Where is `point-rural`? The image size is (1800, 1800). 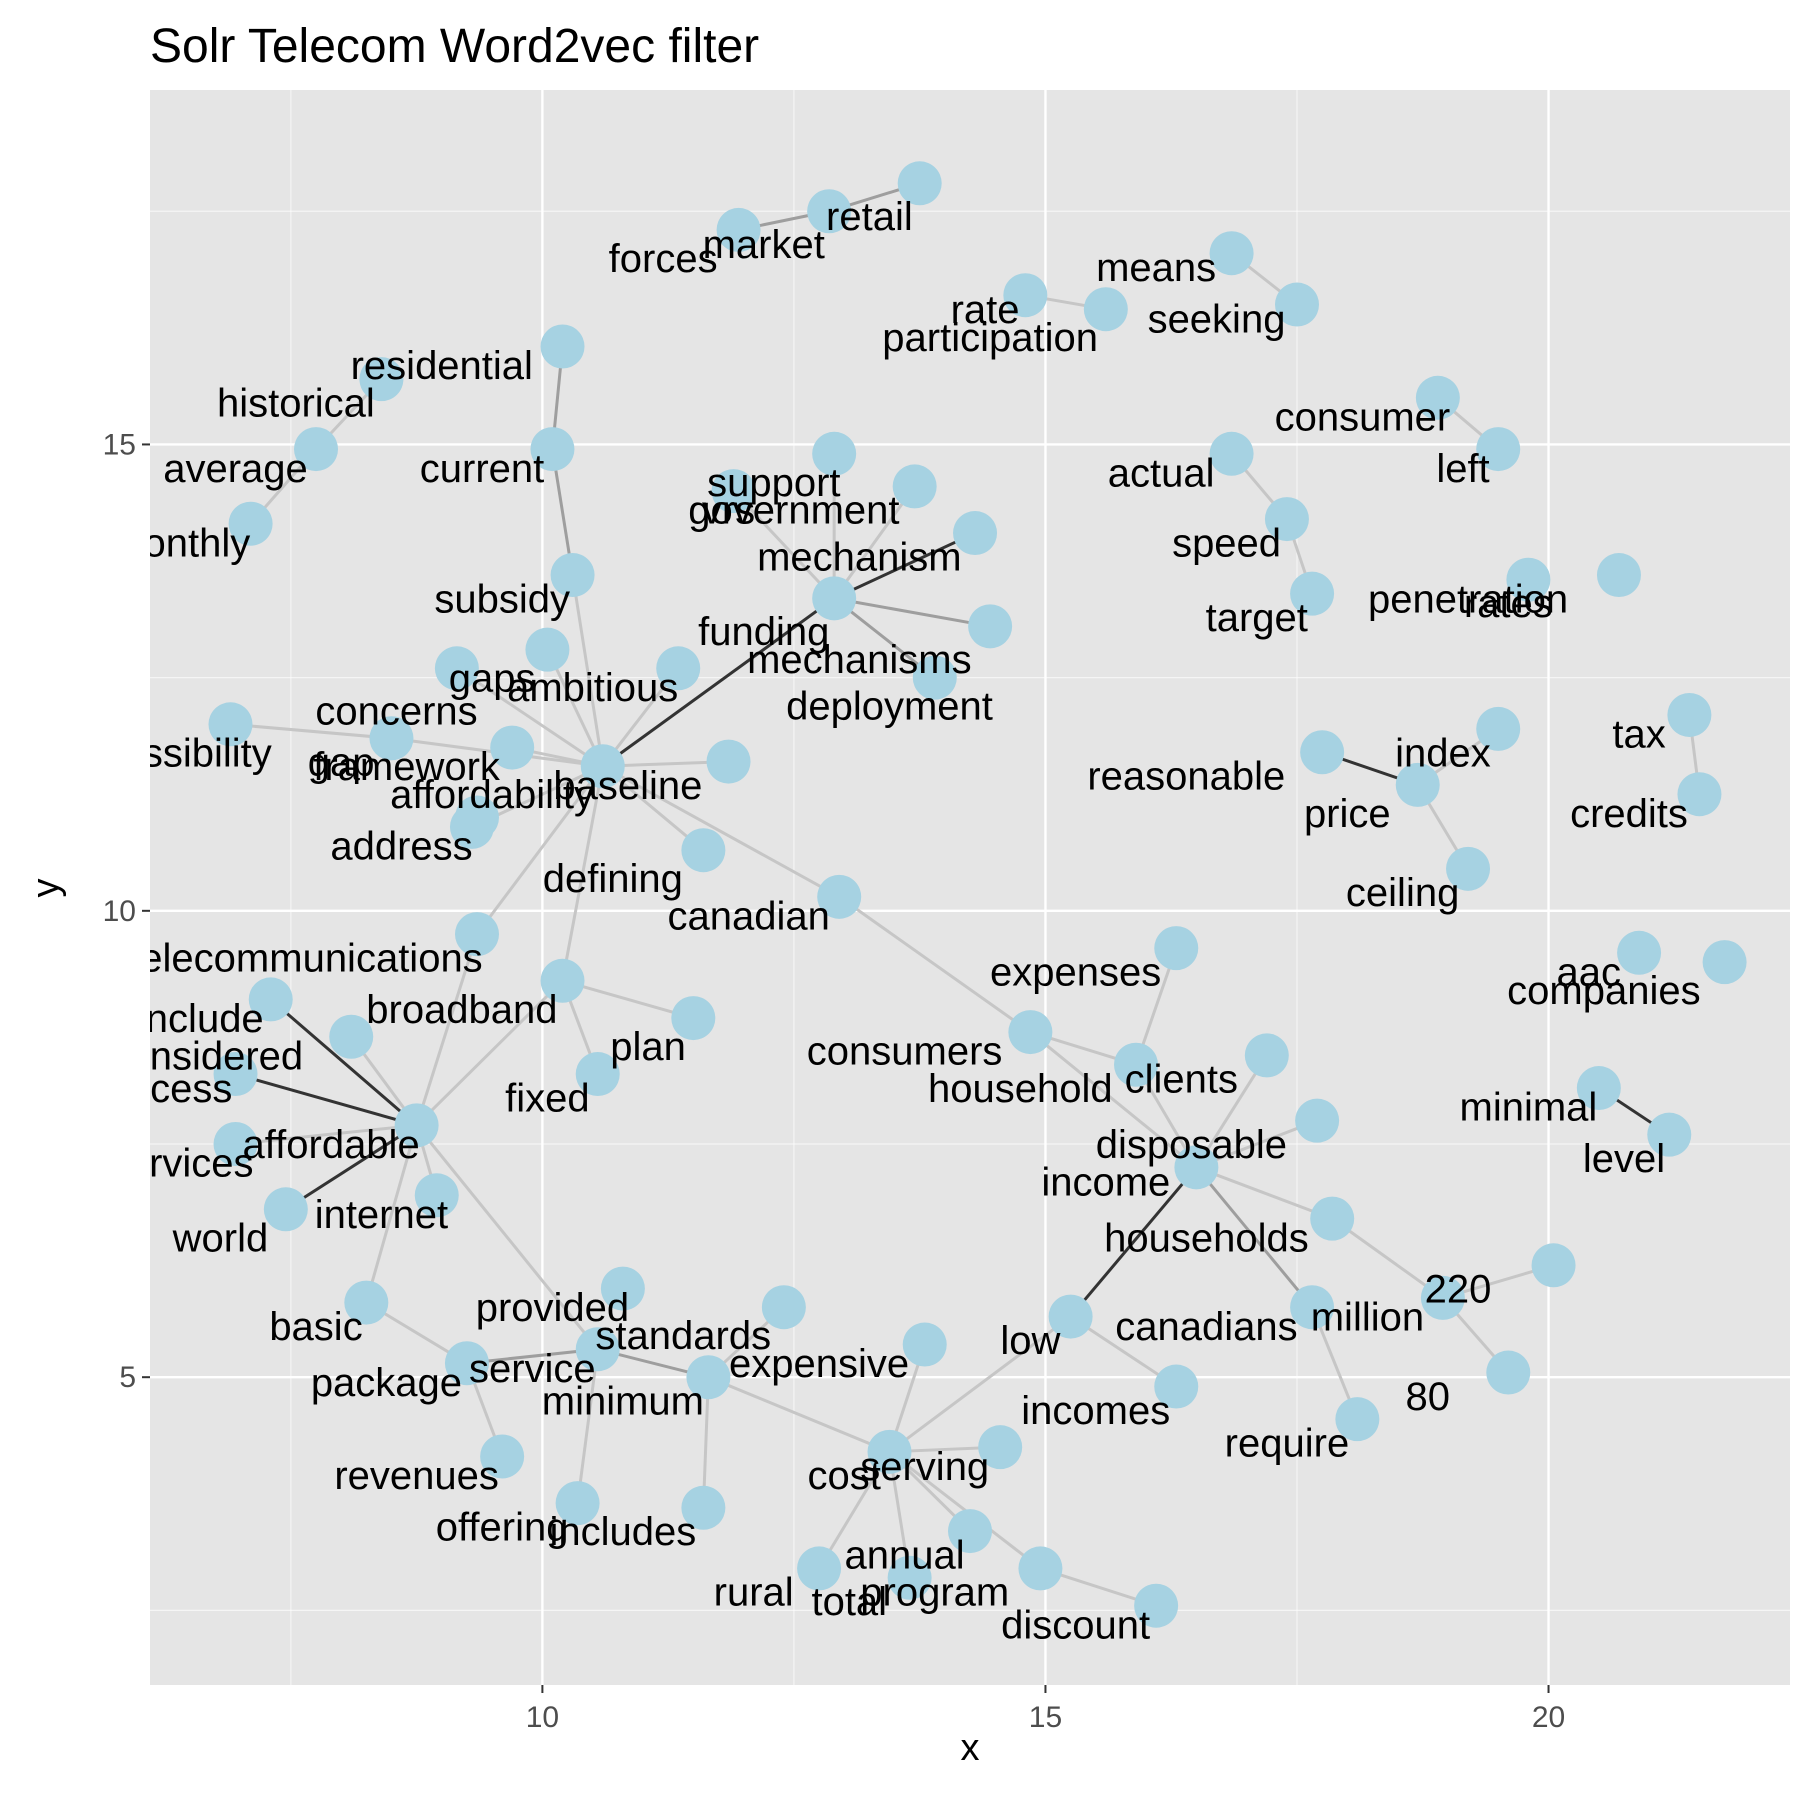 point-rural is located at coordinates (819, 1568).